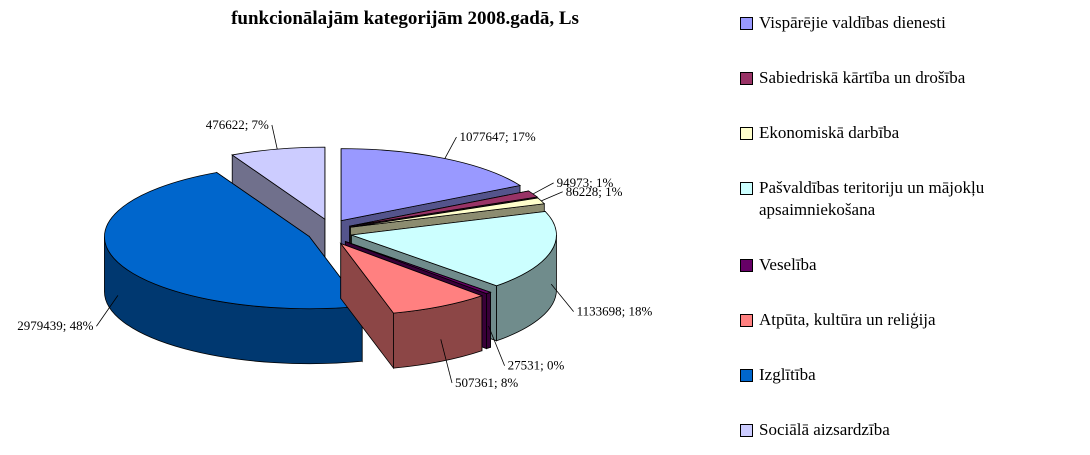  I want to click on legend-label: Izglītība, so click(787, 374).